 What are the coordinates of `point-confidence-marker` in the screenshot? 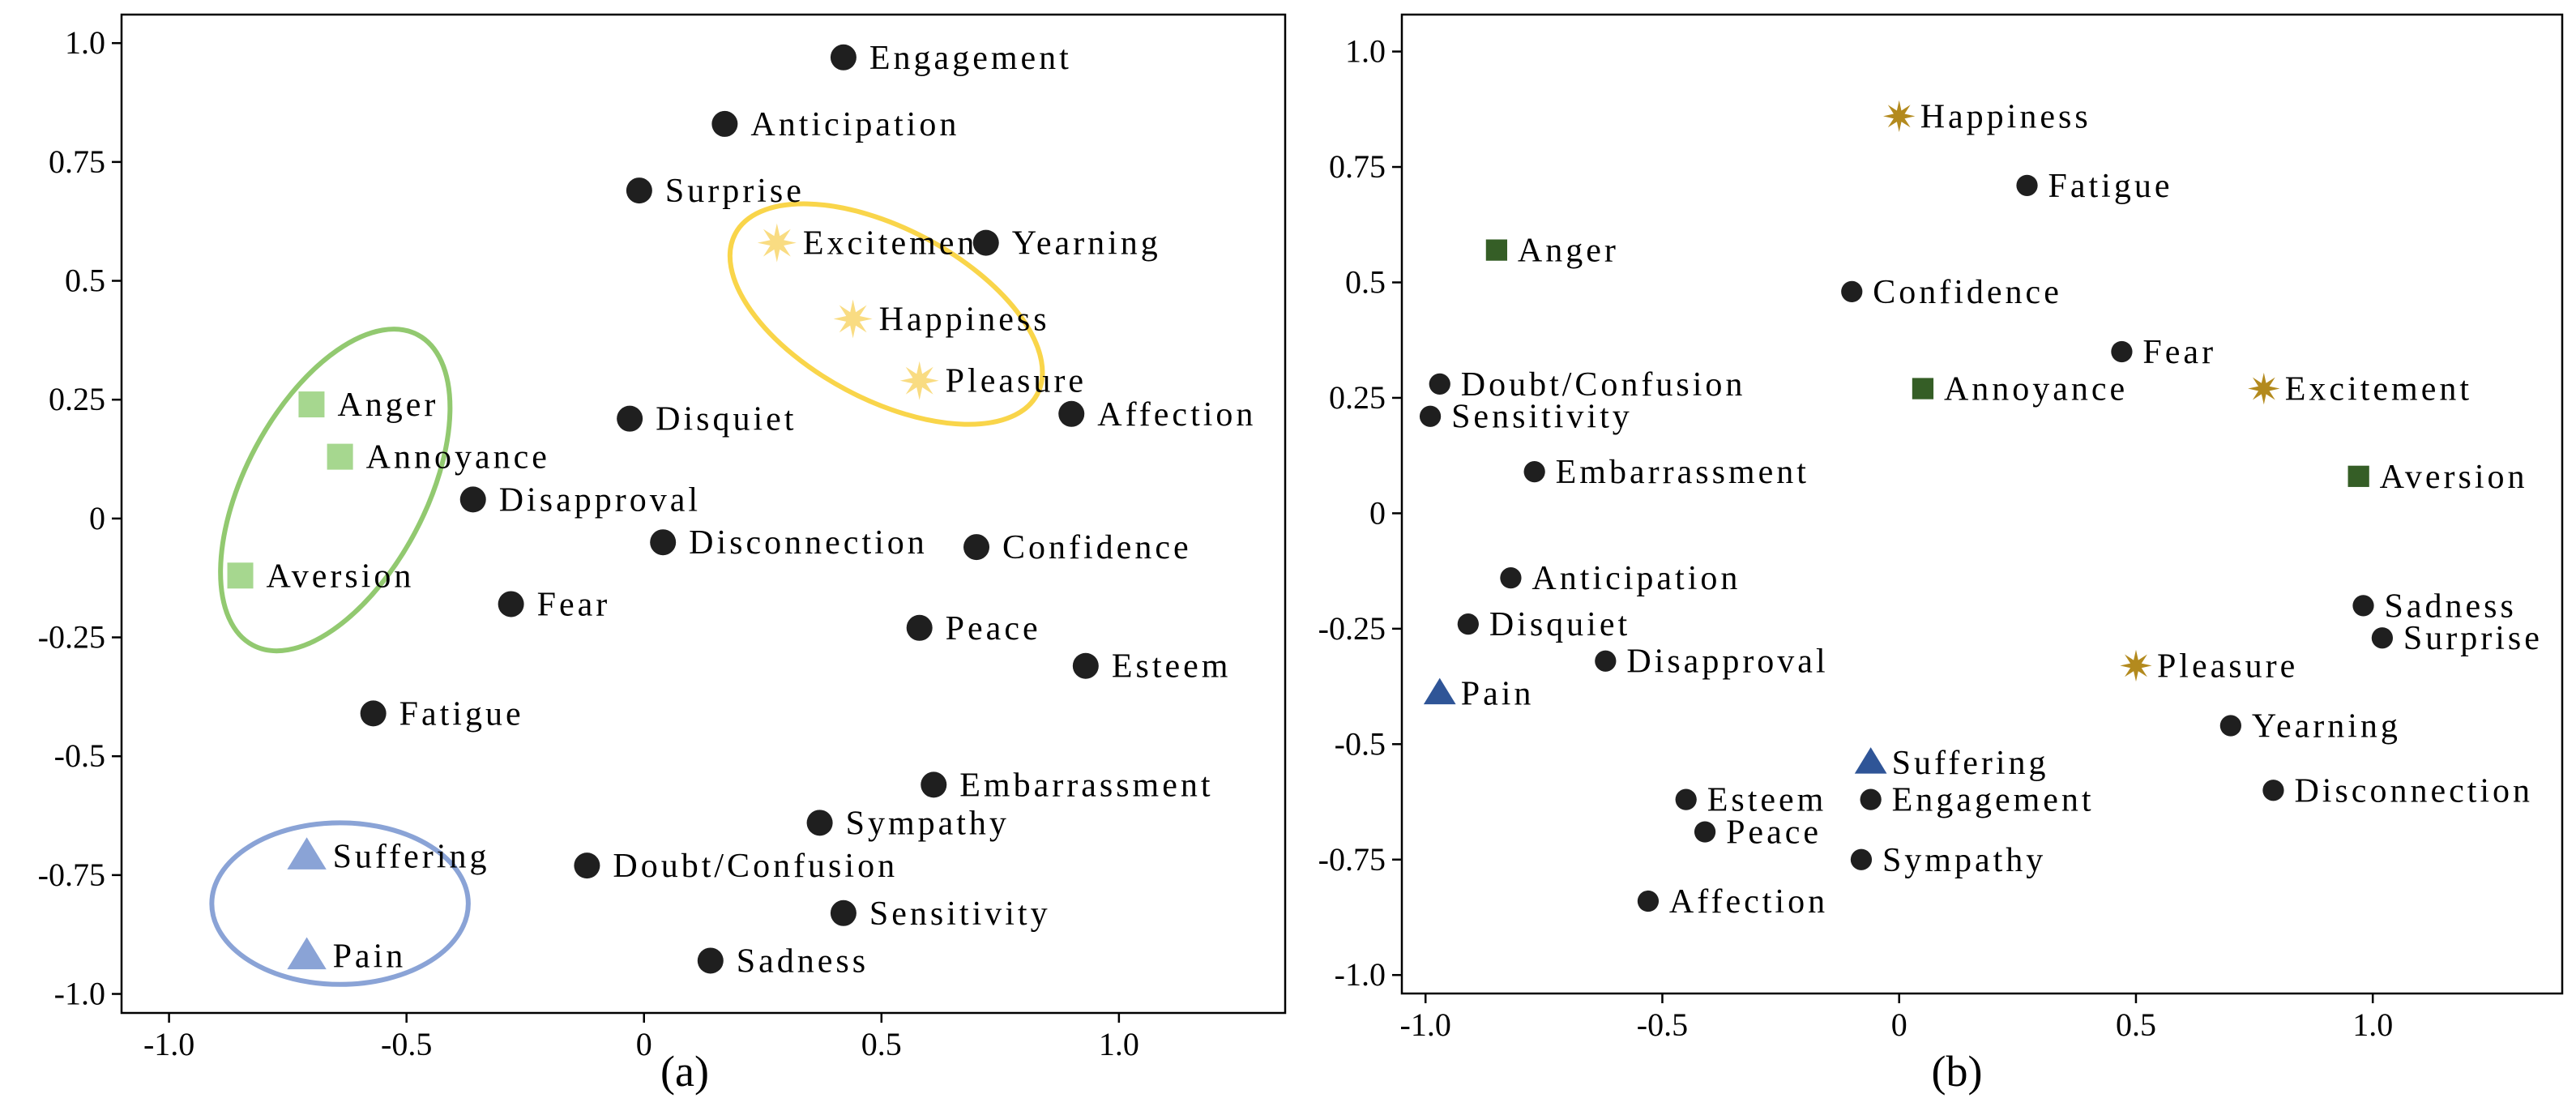 It's located at (976, 548).